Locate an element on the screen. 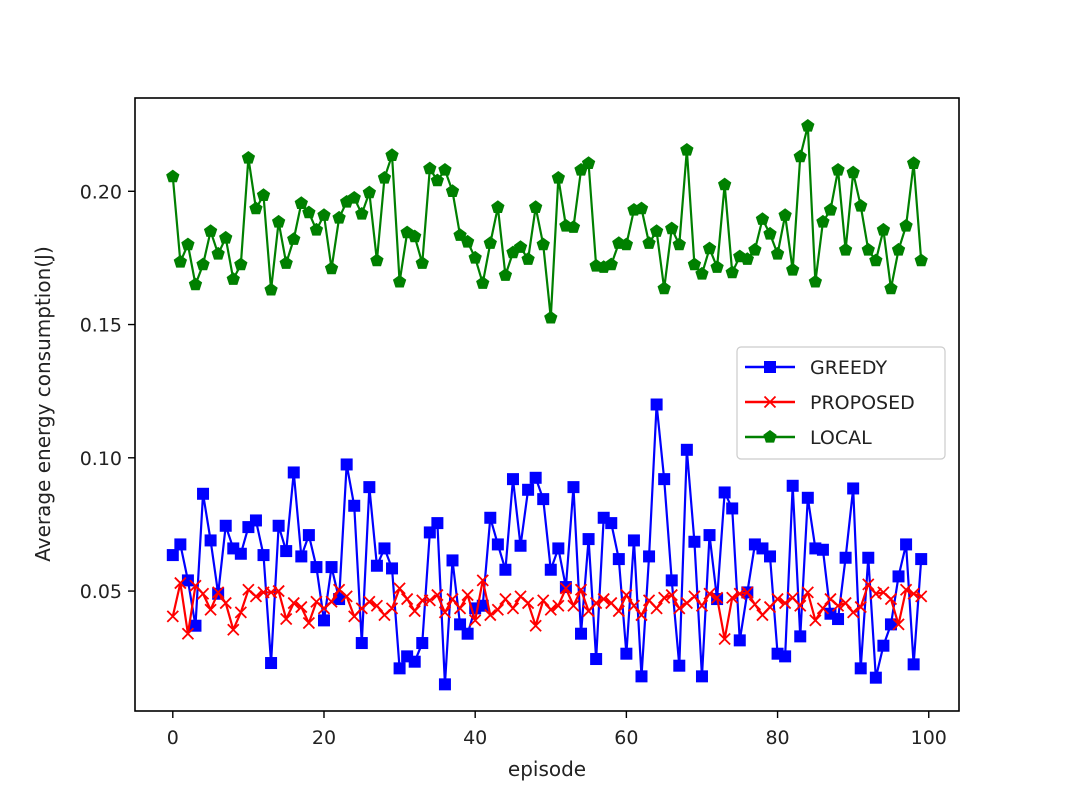 The width and height of the screenshot is (1065, 799). legend-item-local: LOCAL is located at coordinates (808, 438).